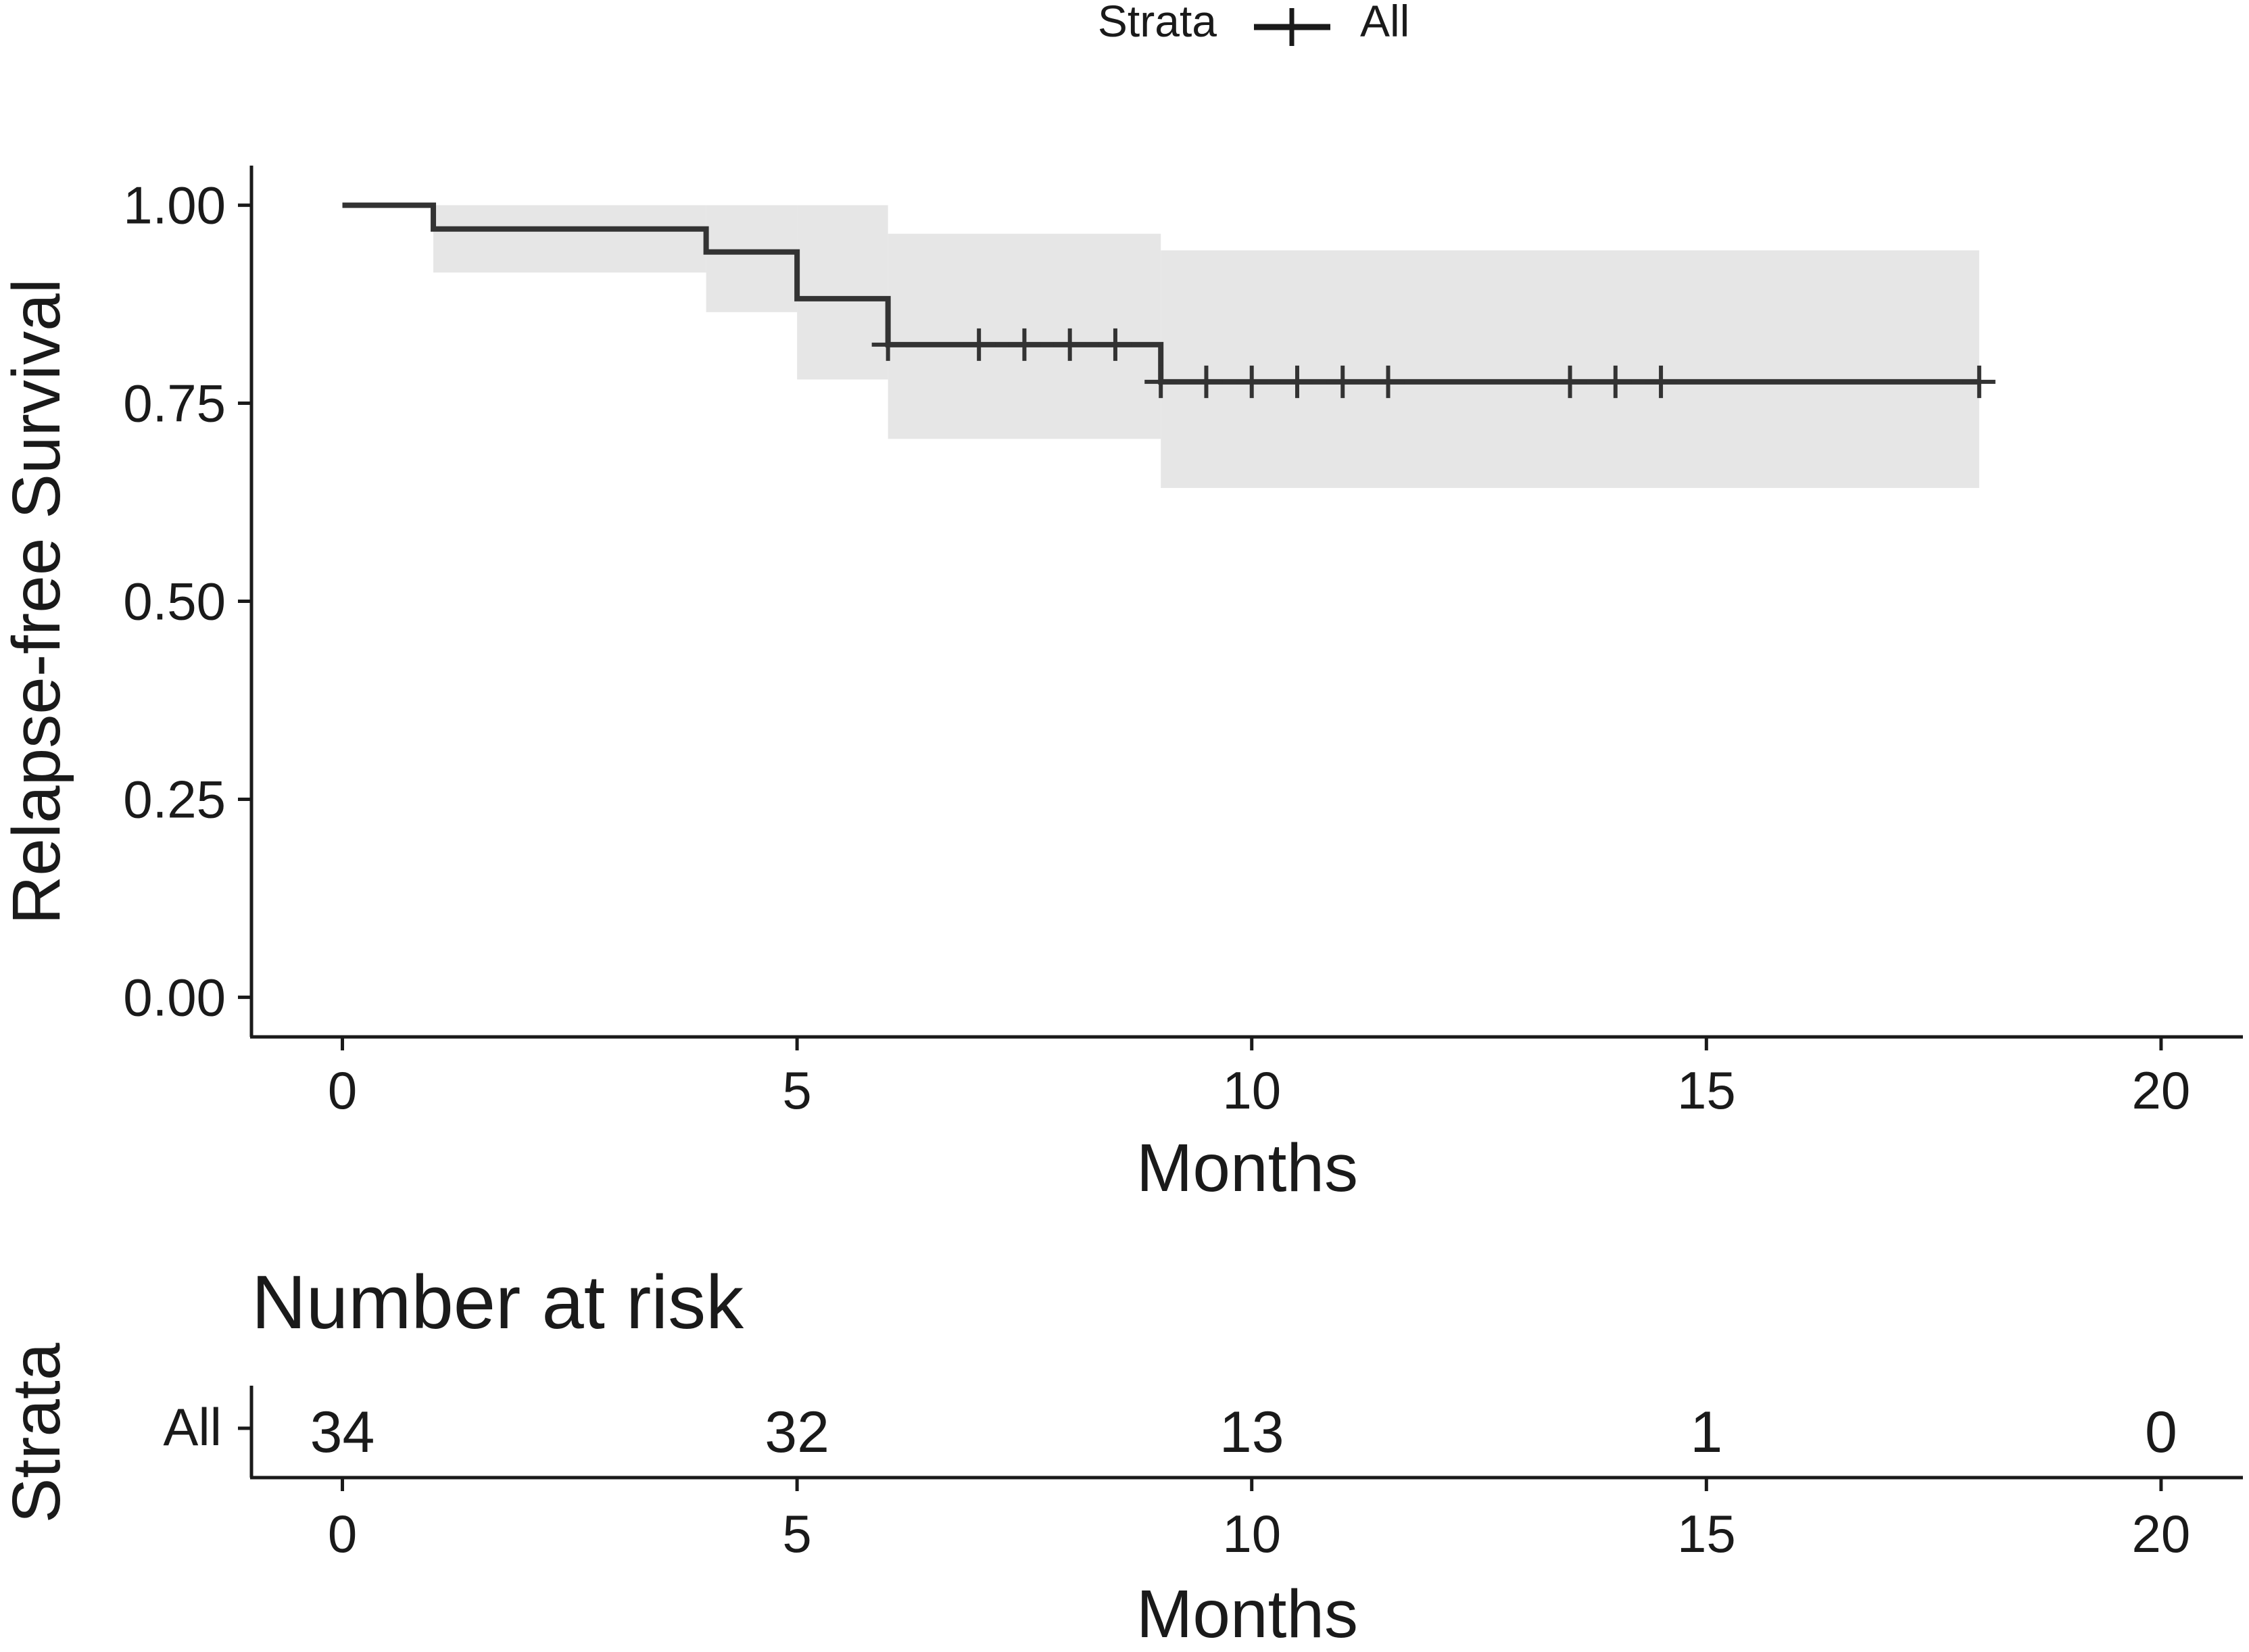  Describe the element at coordinates (1706, 1533) in the screenshot. I see `risk-x-tick-label: 15` at that location.